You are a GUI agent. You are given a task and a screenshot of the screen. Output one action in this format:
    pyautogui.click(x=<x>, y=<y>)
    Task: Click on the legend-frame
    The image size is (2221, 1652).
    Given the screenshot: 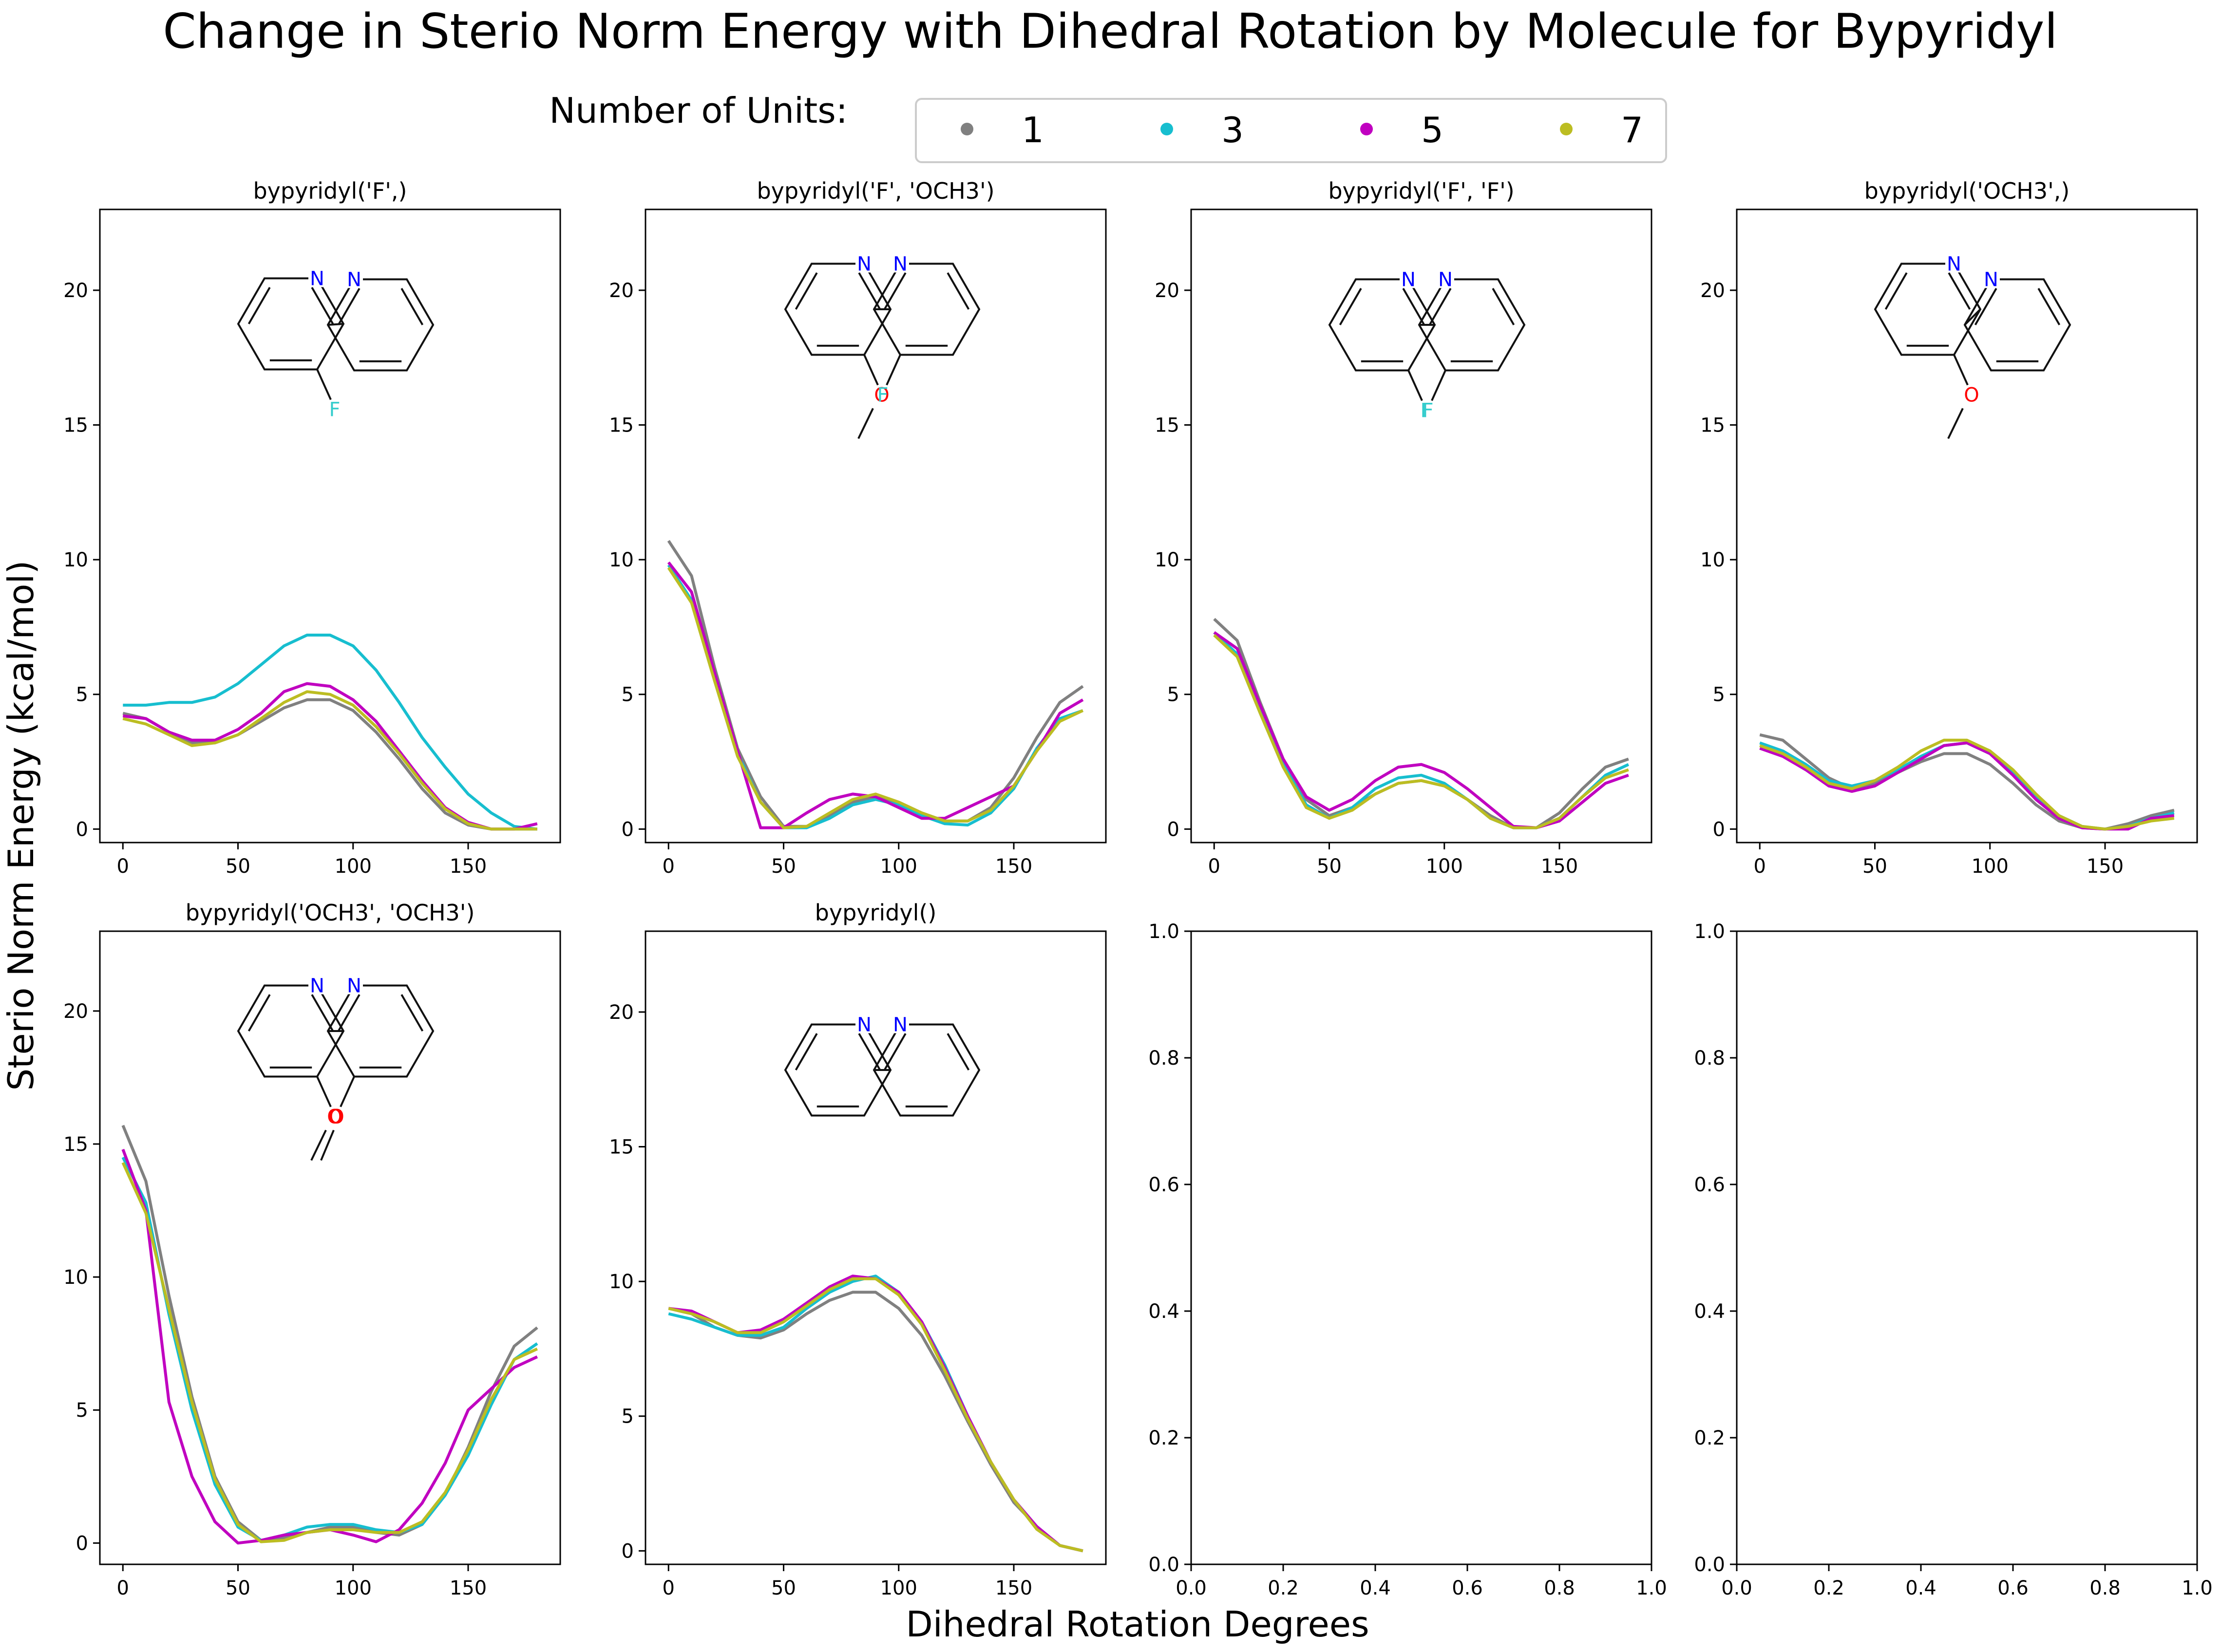 What is the action you would take?
    pyautogui.click(x=1291, y=131)
    